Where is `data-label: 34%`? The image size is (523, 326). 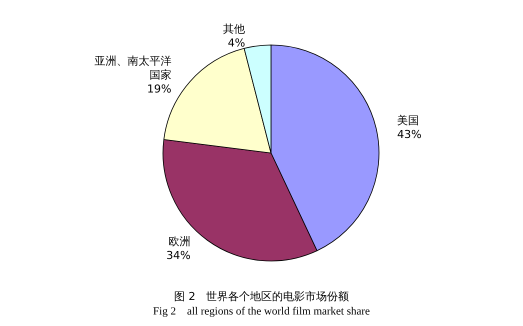
data-label: 34% is located at coordinates (178, 255).